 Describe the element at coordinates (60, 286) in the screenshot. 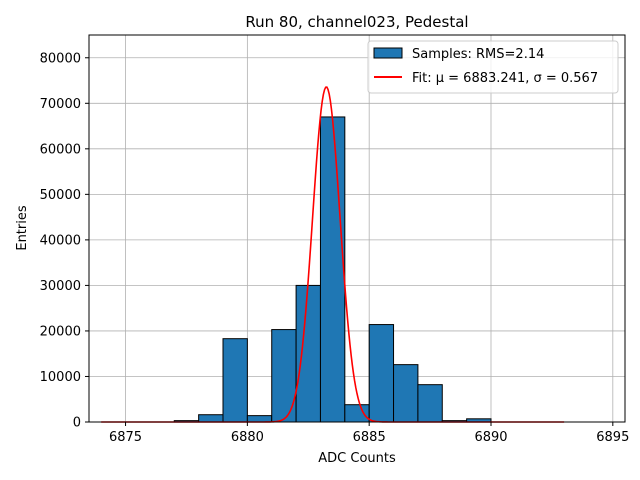

I see `y-tick-label: 30000` at that location.